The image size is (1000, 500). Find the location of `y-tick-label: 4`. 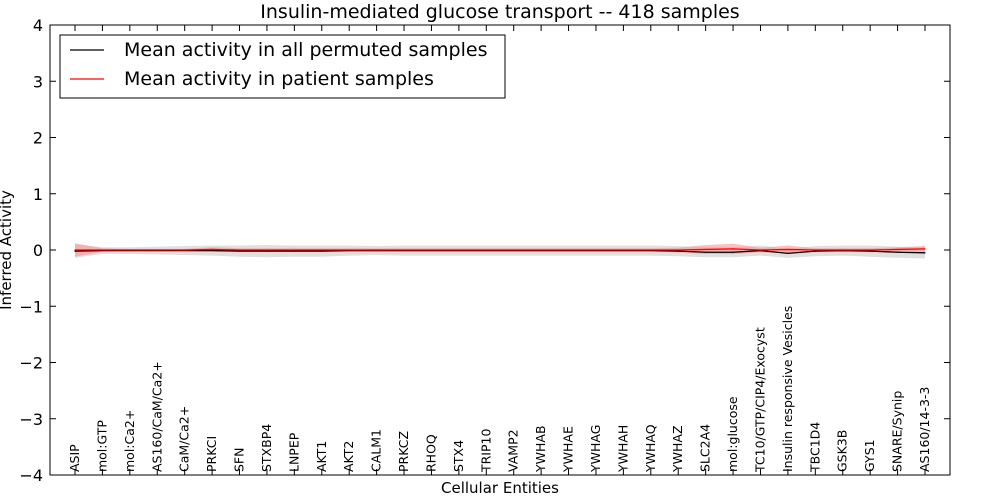

y-tick-label: 4 is located at coordinates (38, 25).